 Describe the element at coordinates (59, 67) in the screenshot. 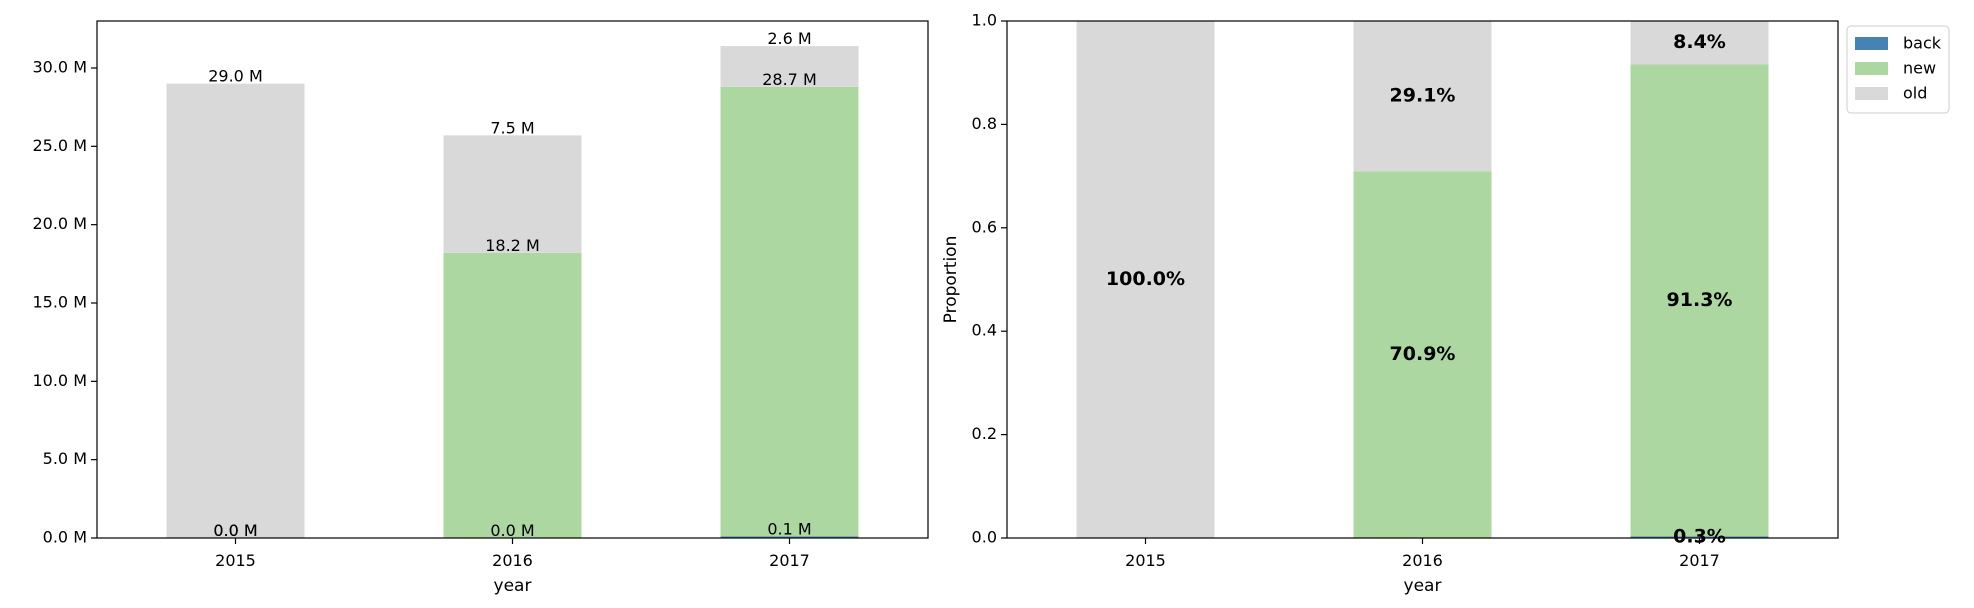

I see `chart-0-ytick-label: 30.0 M` at that location.